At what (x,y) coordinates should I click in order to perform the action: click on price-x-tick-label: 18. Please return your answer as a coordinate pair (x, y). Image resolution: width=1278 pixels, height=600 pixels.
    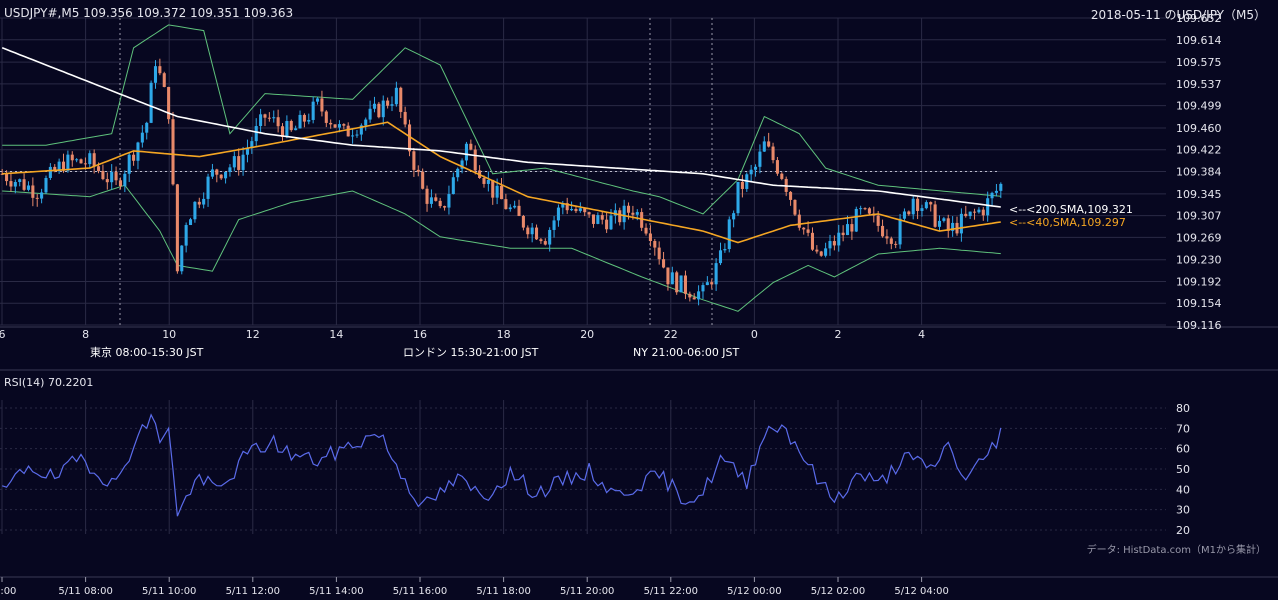
    Looking at the image, I should click on (504, 334).